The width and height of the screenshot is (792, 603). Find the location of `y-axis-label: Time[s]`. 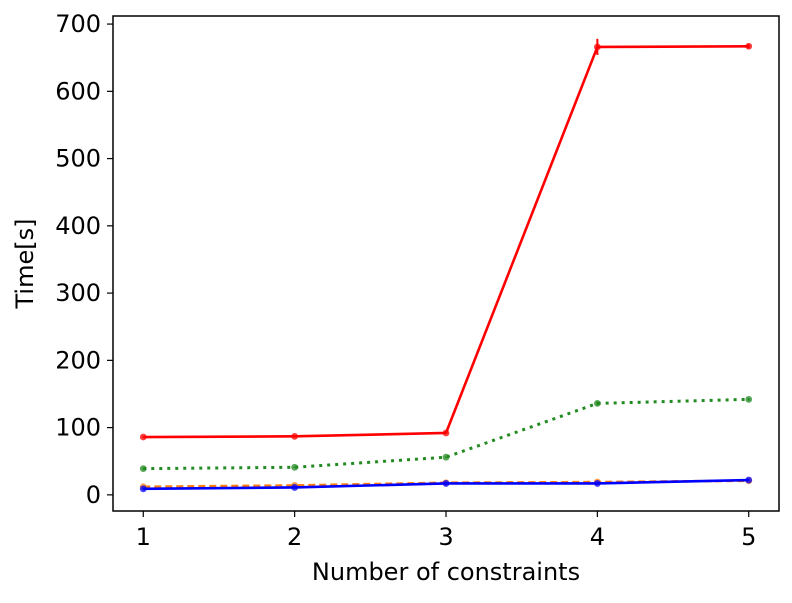

y-axis-label: Time[s] is located at coordinates (25, 264).